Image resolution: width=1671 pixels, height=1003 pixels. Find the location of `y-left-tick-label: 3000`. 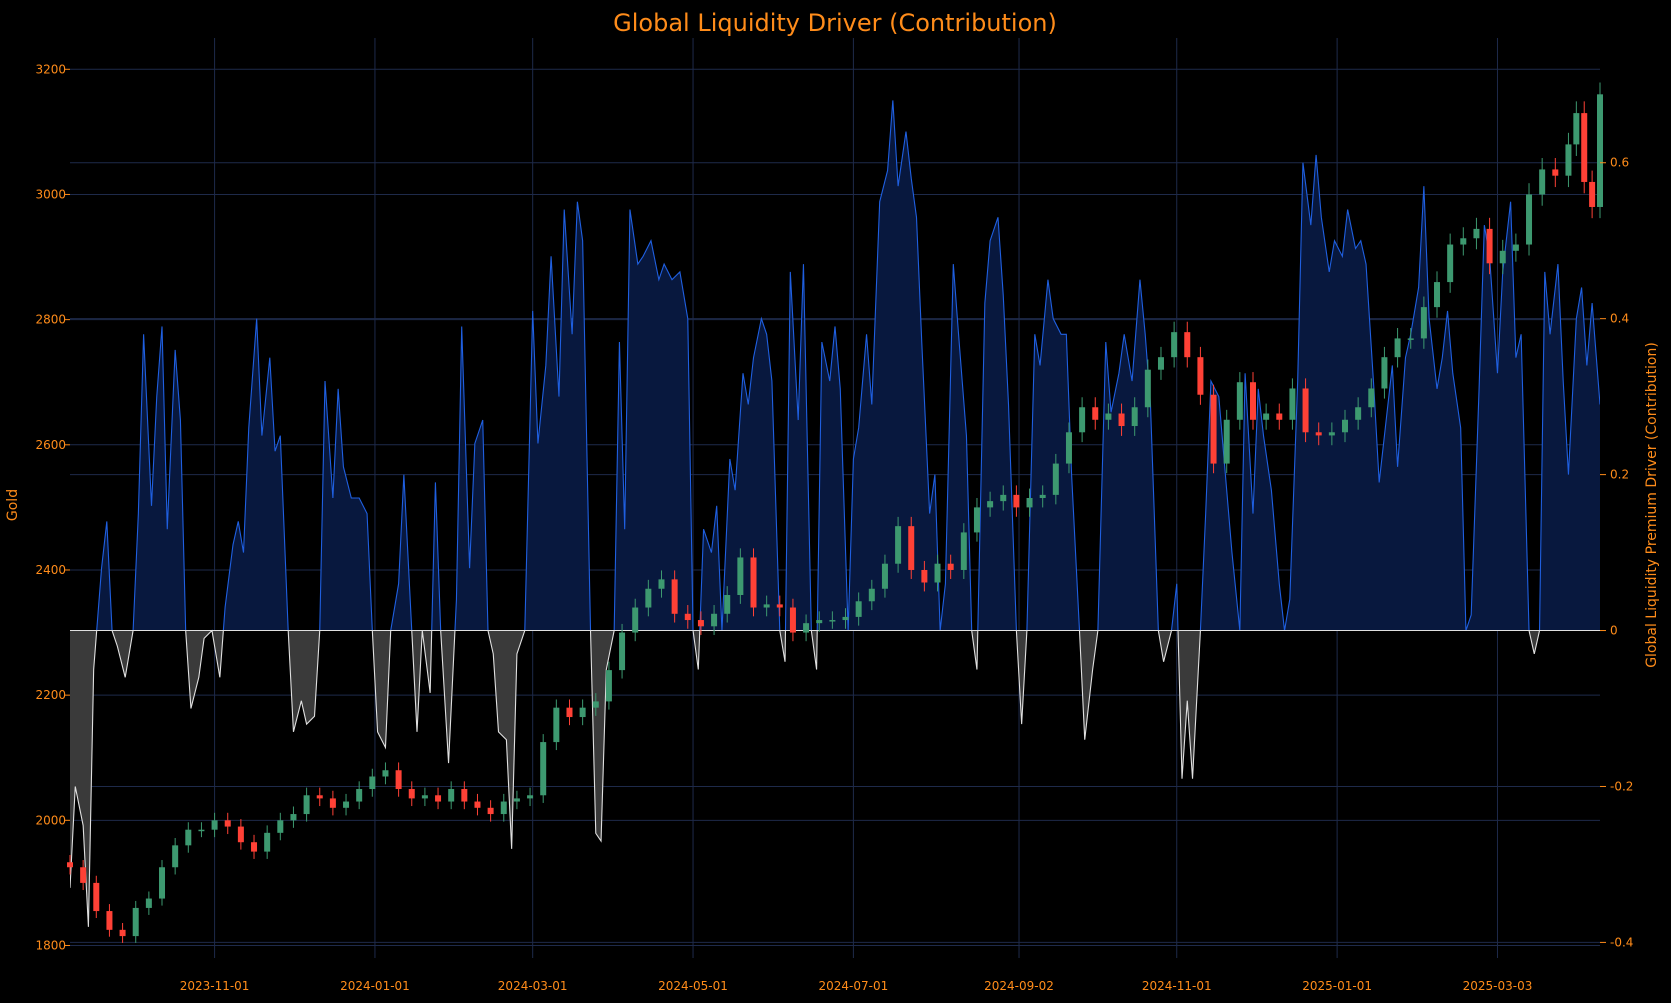

y-left-tick-label: 3000 is located at coordinates (50, 194).